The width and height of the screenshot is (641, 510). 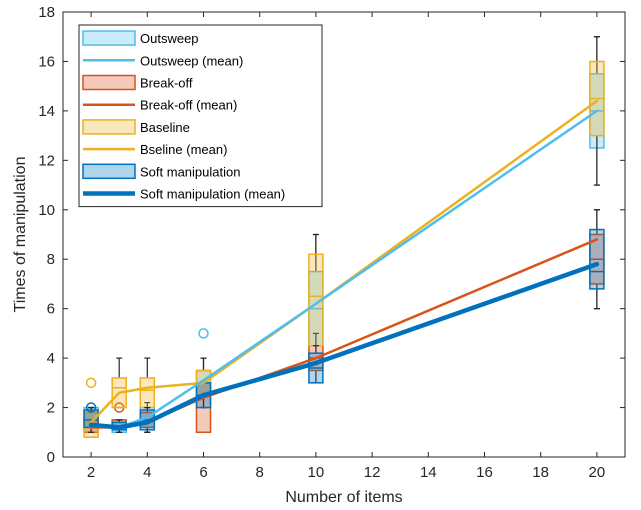 What do you see at coordinates (109, 171) in the screenshot?
I see `legend-swatch-box-soft` at bounding box center [109, 171].